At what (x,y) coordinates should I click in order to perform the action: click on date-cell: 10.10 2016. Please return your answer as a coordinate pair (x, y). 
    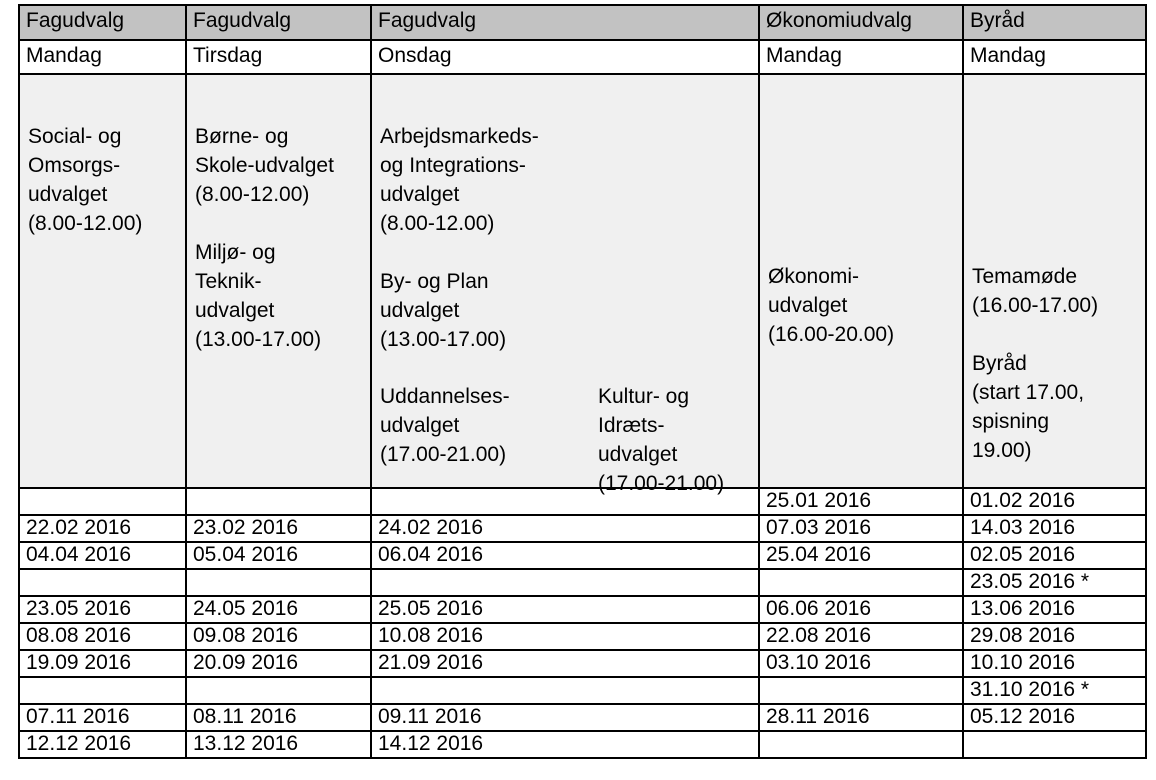
    Looking at the image, I should click on (1054, 663).